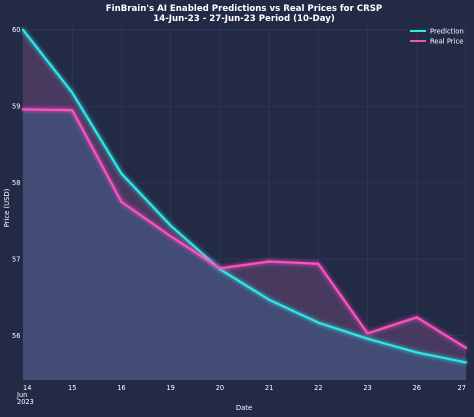  I want to click on y-tick-label: 60, so click(16, 30).